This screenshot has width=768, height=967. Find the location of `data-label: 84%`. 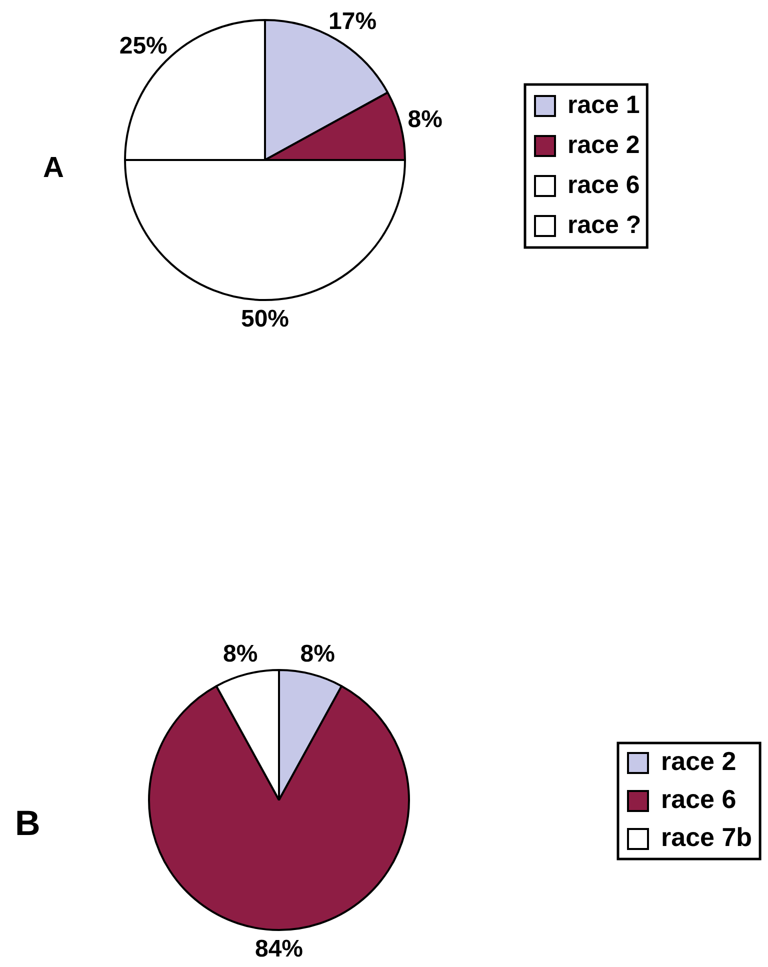

data-label: 84% is located at coordinates (279, 949).